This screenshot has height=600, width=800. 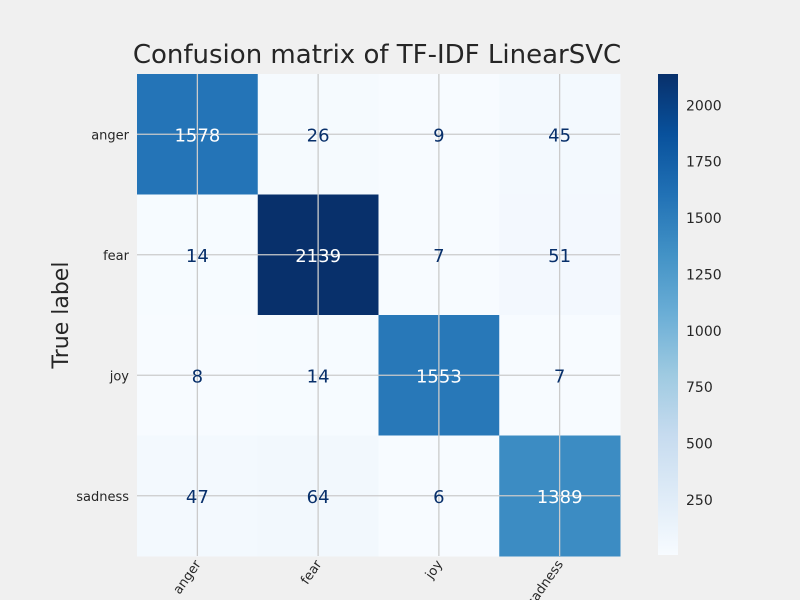 What do you see at coordinates (61, 316) in the screenshot?
I see `y-axis-label: True label` at bounding box center [61, 316].